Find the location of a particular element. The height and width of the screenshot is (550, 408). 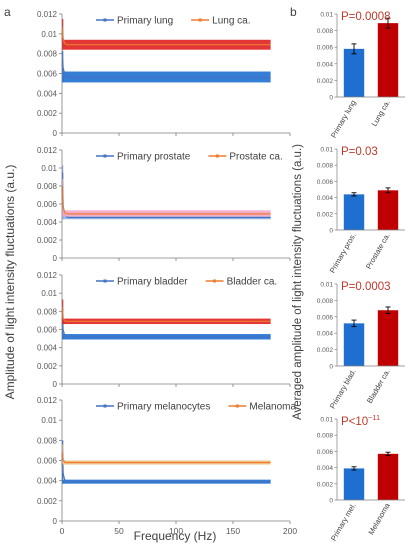

legend-label-2: Bladder ca. is located at coordinates (252, 282).